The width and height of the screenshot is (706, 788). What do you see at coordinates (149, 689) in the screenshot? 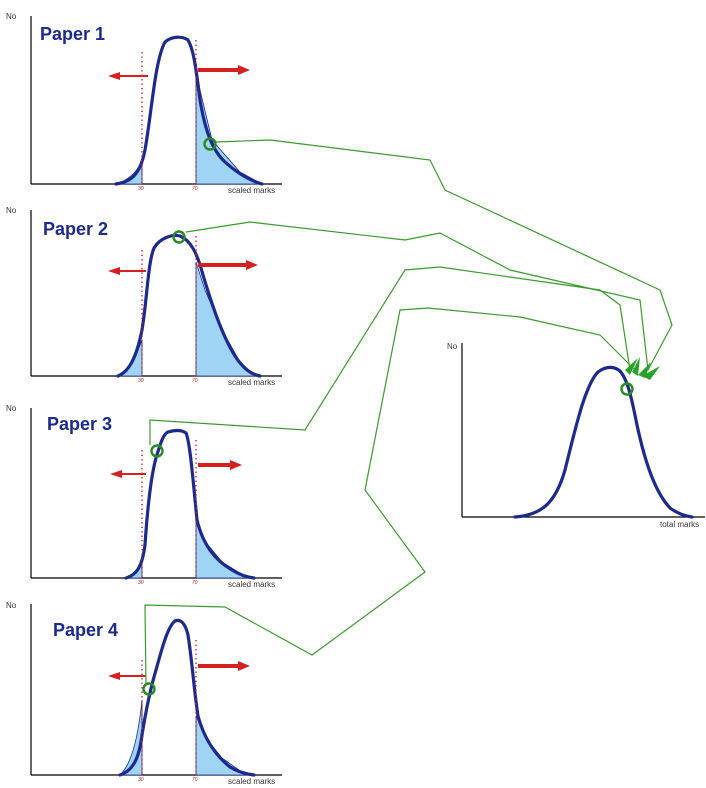
I see `paper-4-selected-candidate` at bounding box center [149, 689].